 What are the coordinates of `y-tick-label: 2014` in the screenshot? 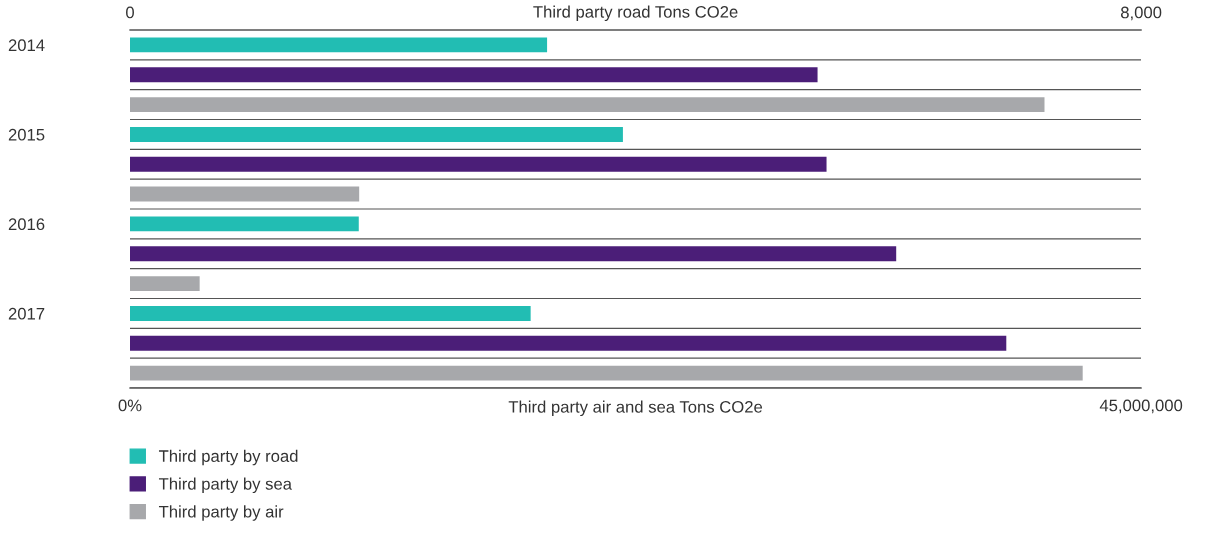 It's located at (26, 45).